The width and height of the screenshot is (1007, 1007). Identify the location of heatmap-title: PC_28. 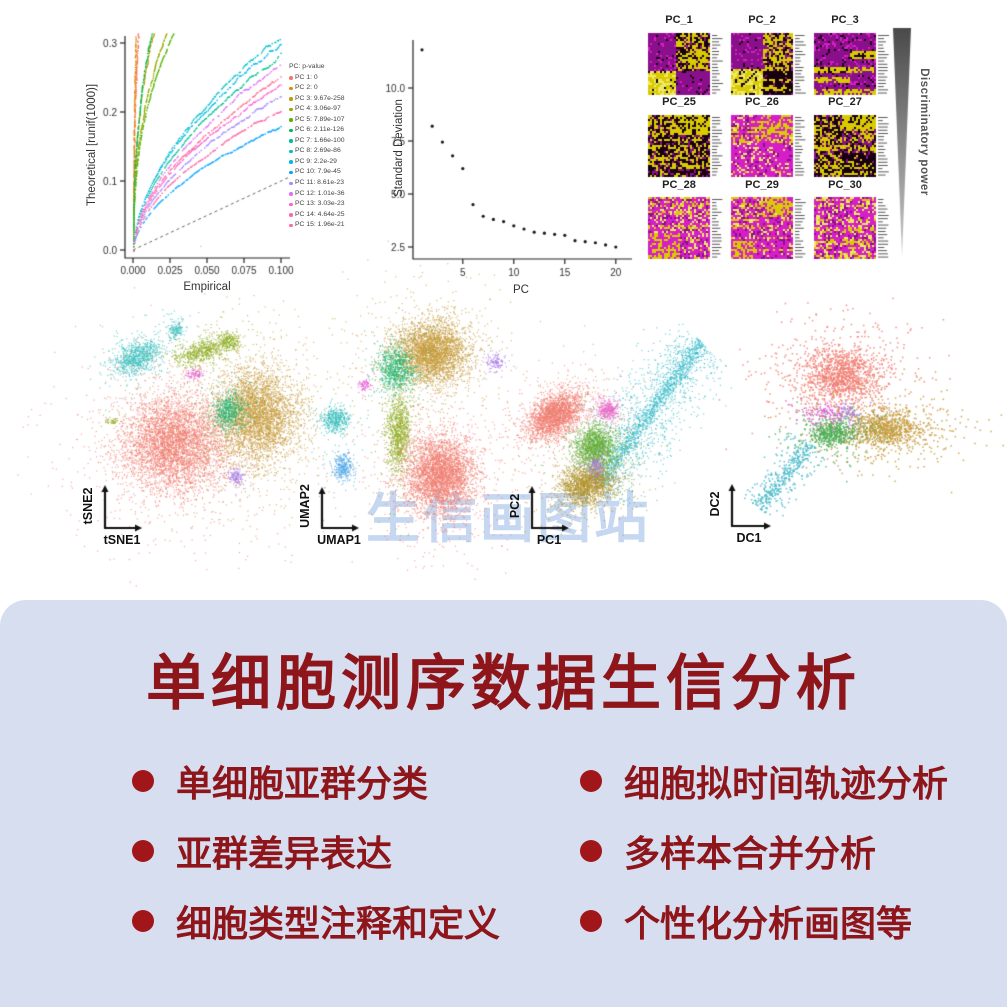
(679, 185).